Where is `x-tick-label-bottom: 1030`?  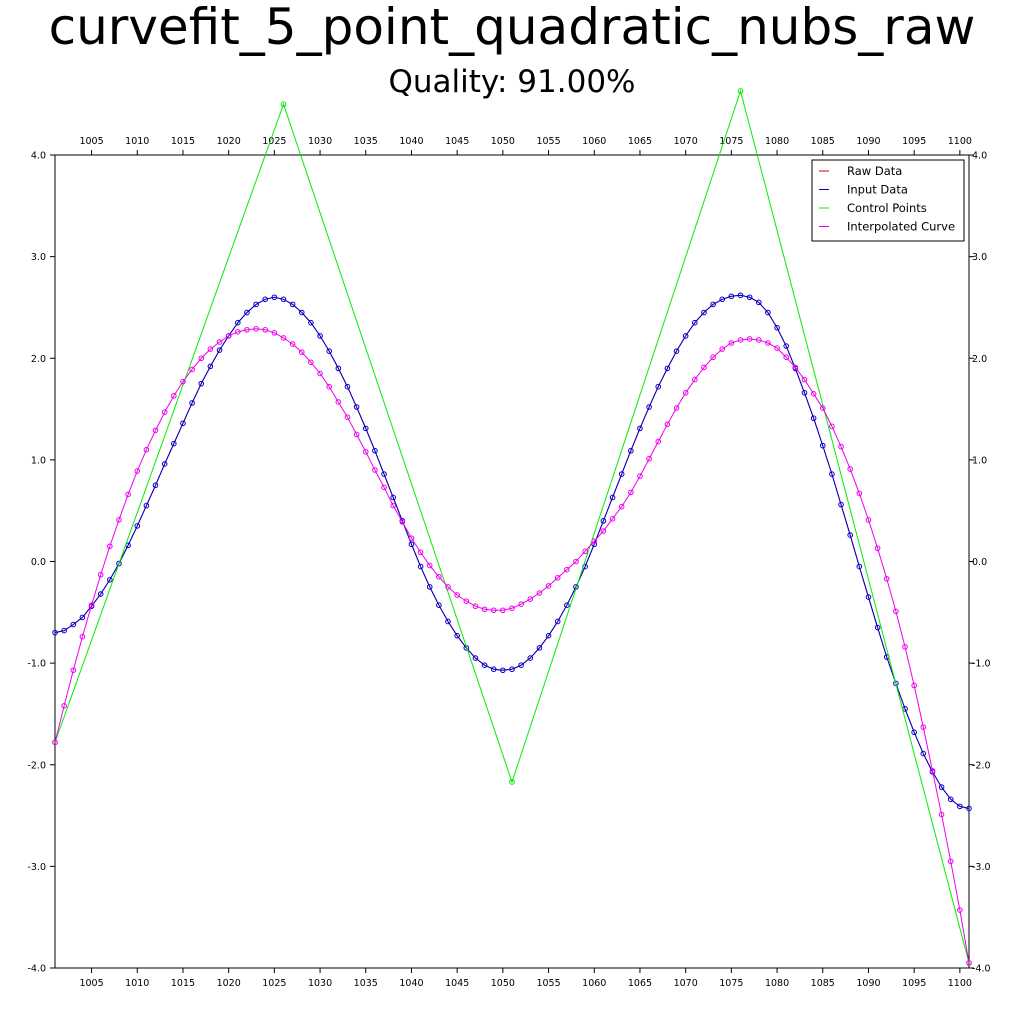 x-tick-label-bottom: 1030 is located at coordinates (320, 983).